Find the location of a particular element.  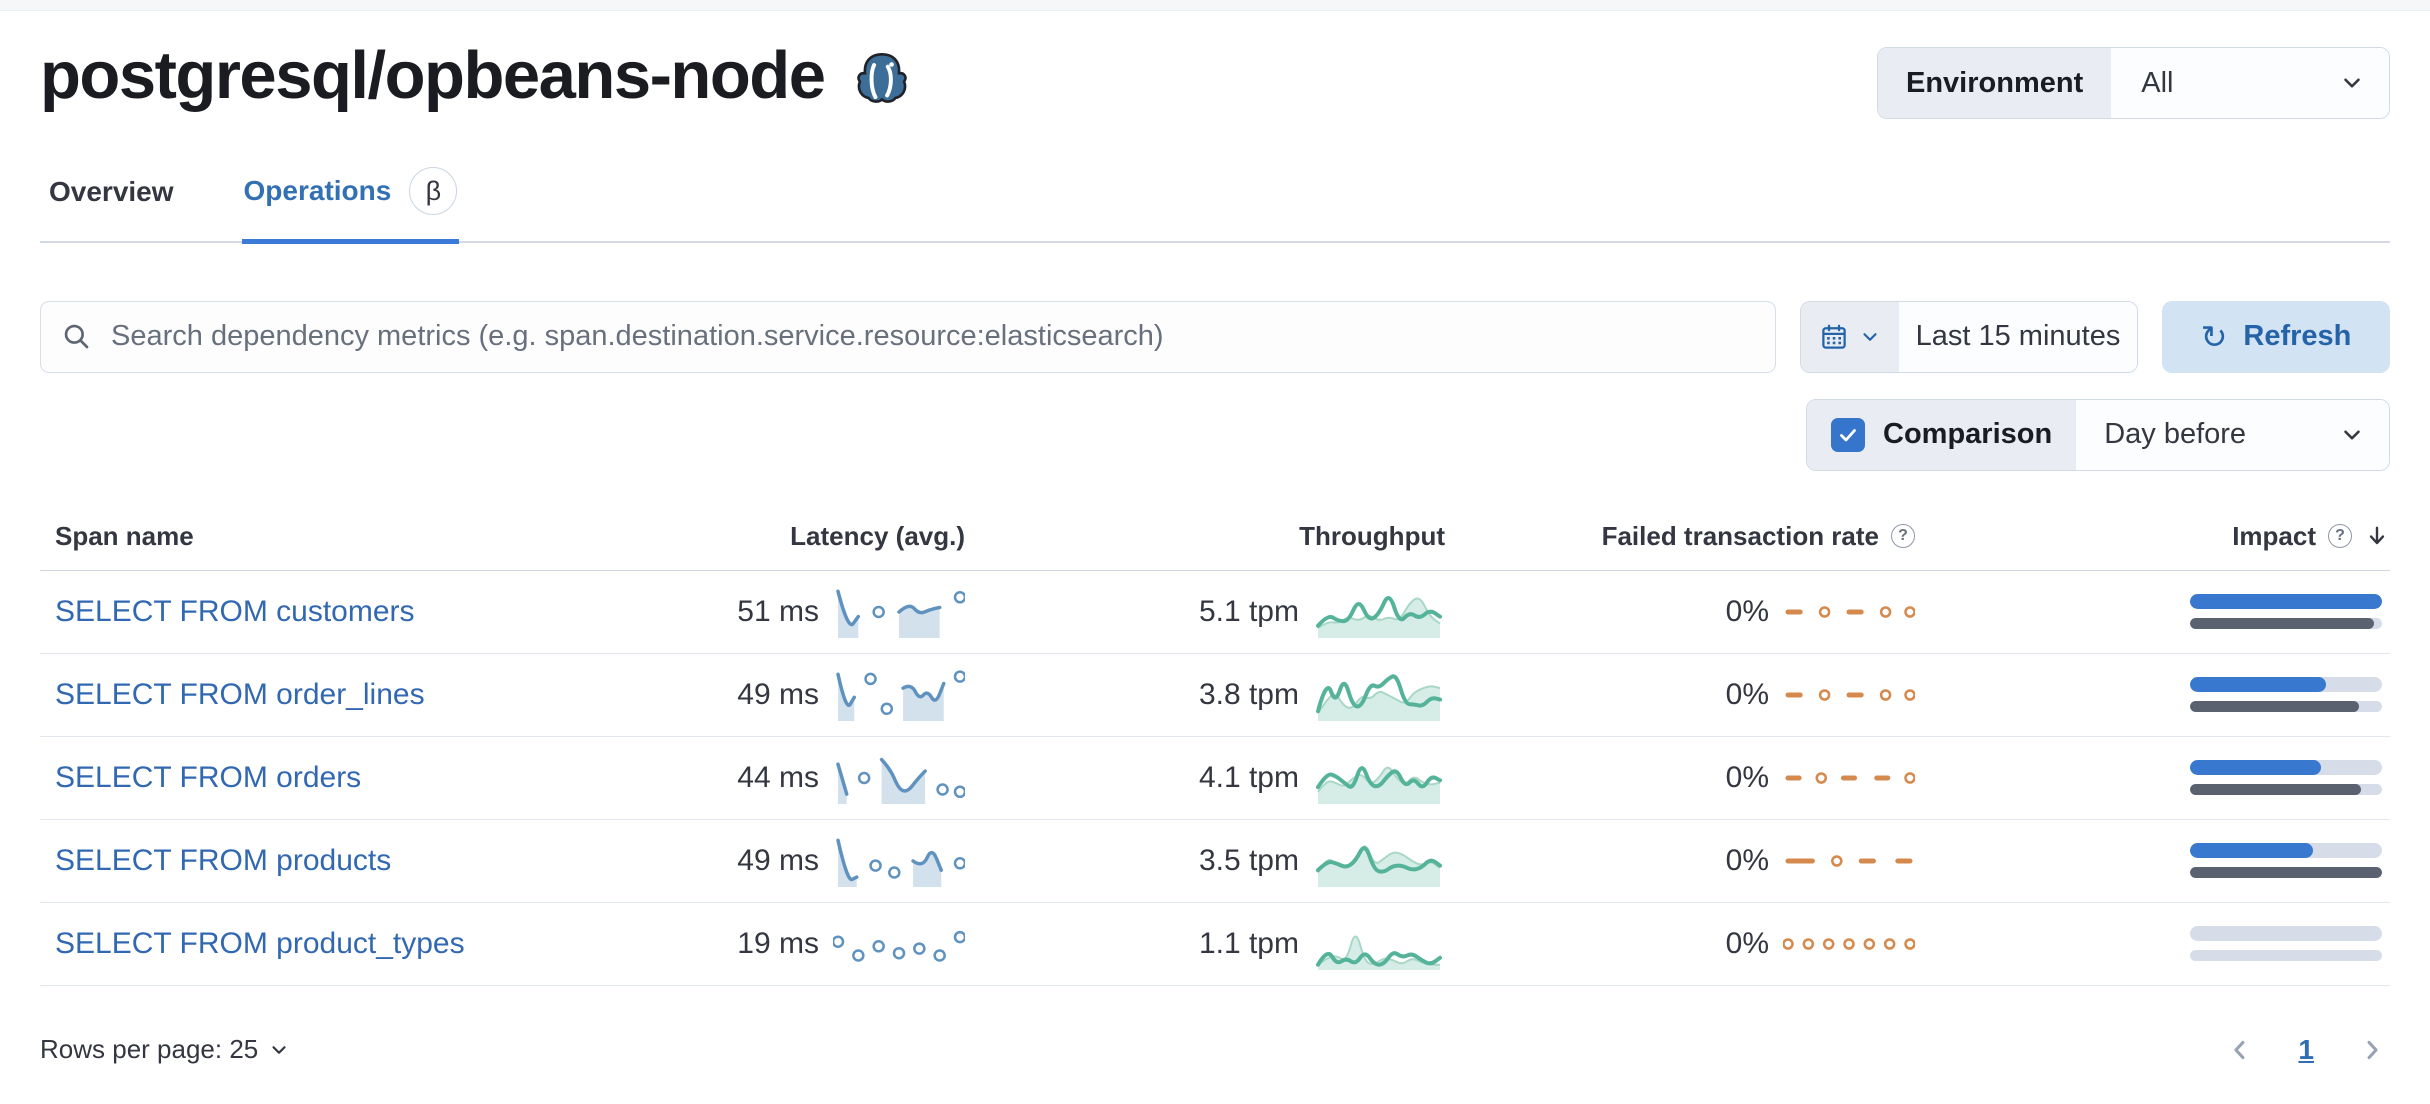

pagination: 1 is located at coordinates (2308, 1050).